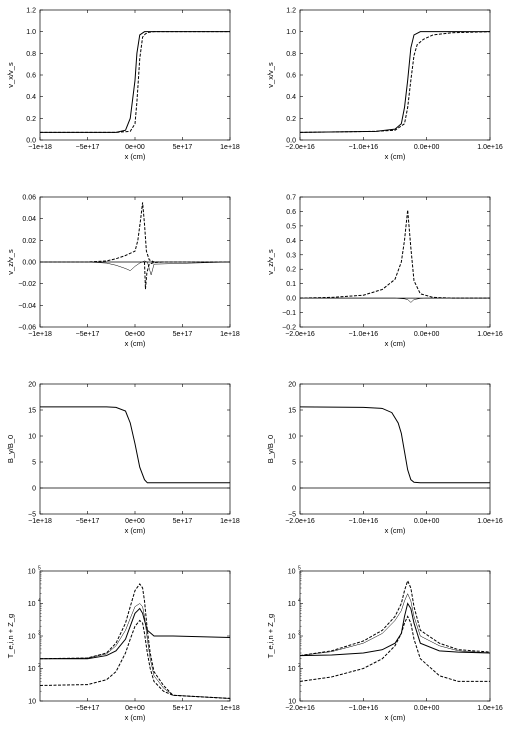 This screenshot has width=520, height=745. Describe the element at coordinates (291, 255) in the screenshot. I see `y-tick-label: 0.3` at that location.